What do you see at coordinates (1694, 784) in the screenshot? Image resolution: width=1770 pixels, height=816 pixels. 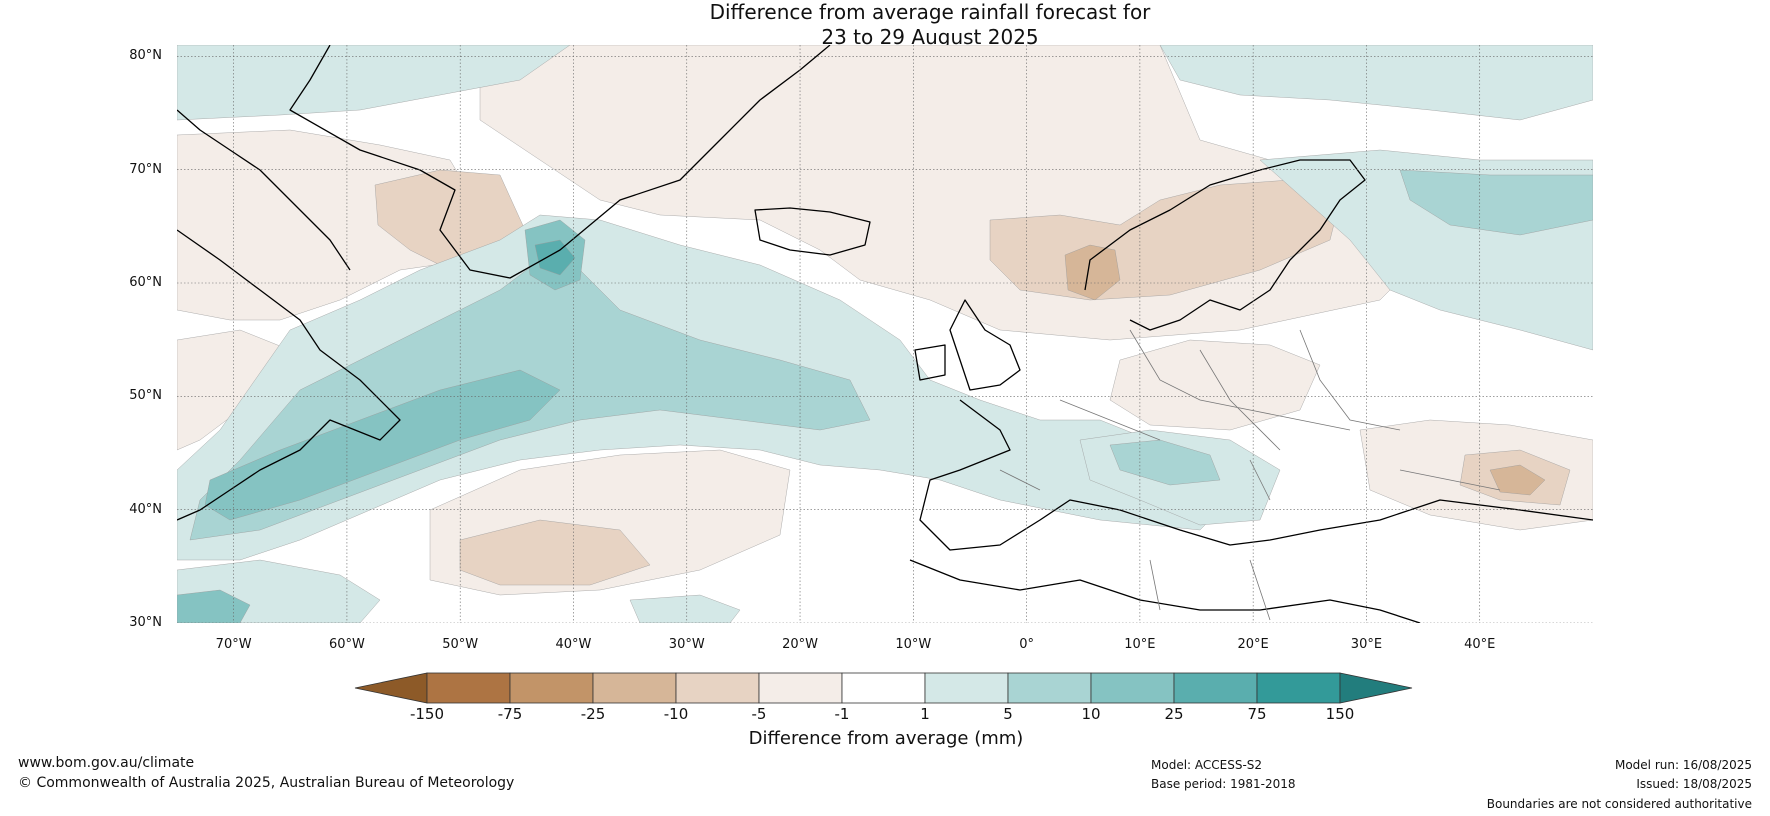 I see `footer-issued: Issued: 18/08/2025` at bounding box center [1694, 784].